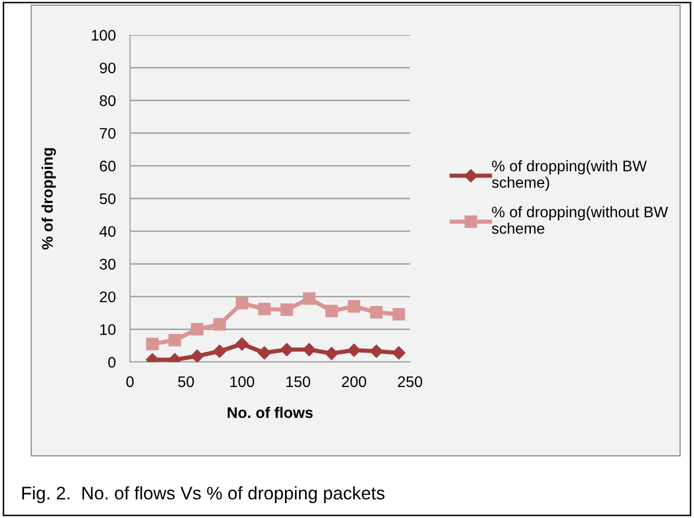  I want to click on y-tick-label: 40, so click(107, 231).